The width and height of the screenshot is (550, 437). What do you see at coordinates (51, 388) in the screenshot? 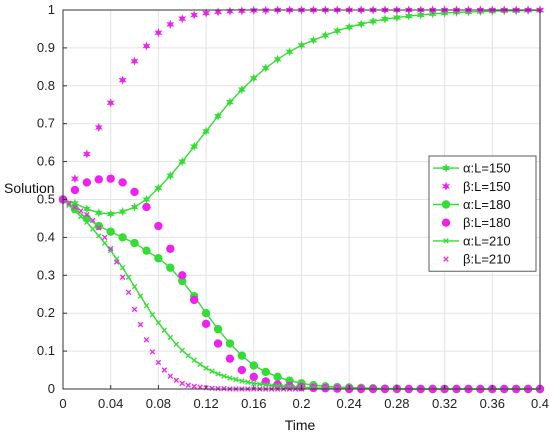
I see `y-tick-label: 0` at bounding box center [51, 388].